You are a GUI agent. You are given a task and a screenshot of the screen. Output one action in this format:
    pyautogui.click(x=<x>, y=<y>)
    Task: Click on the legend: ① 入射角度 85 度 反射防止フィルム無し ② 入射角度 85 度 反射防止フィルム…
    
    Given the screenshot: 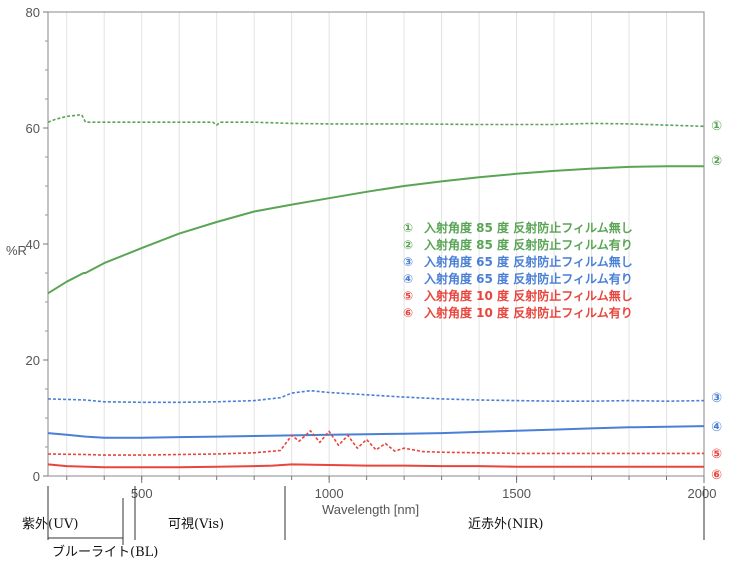 What is the action you would take?
    pyautogui.click(x=518, y=270)
    